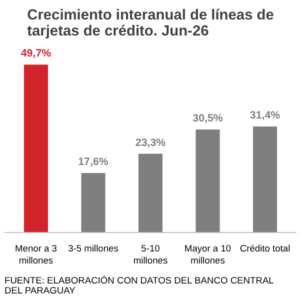 This screenshot has height=300, width=300. What do you see at coordinates (150, 24) in the screenshot?
I see `chart-title: Crecimiento interanual de líneas de tarjetas de crédito. Jun-26` at bounding box center [150, 24].